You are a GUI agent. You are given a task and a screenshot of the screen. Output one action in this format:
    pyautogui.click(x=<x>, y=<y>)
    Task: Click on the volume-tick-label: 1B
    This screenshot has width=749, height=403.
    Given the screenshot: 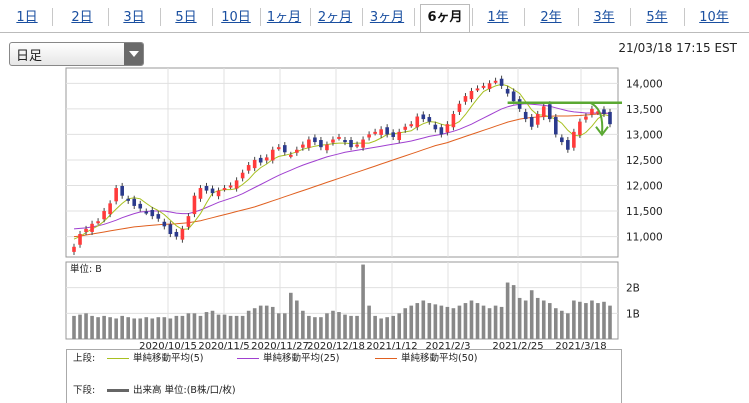 What is the action you would take?
    pyautogui.click(x=633, y=314)
    